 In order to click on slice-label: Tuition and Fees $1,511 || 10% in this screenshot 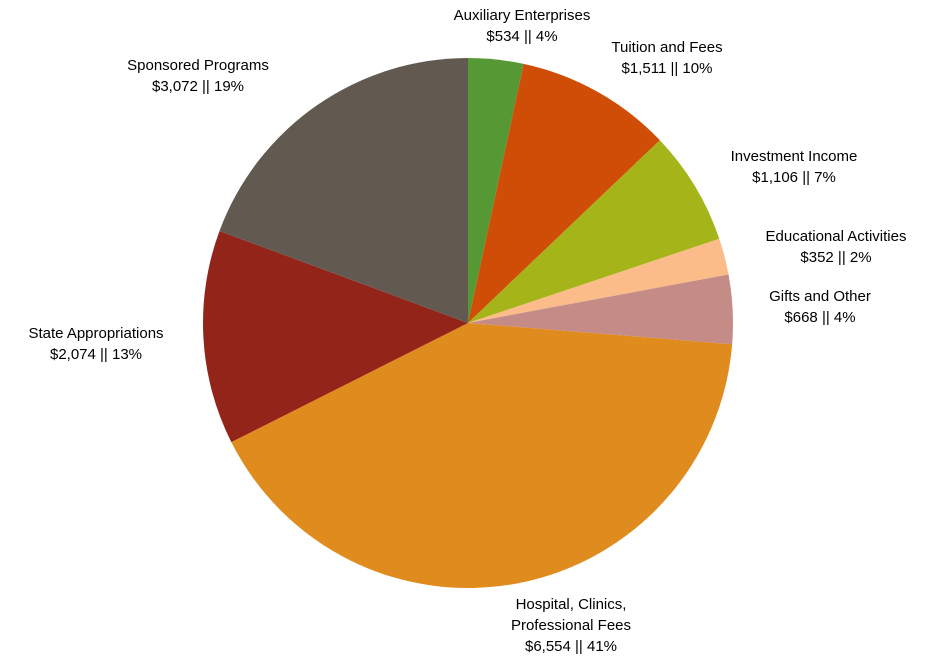, I will do `click(666, 58)`.